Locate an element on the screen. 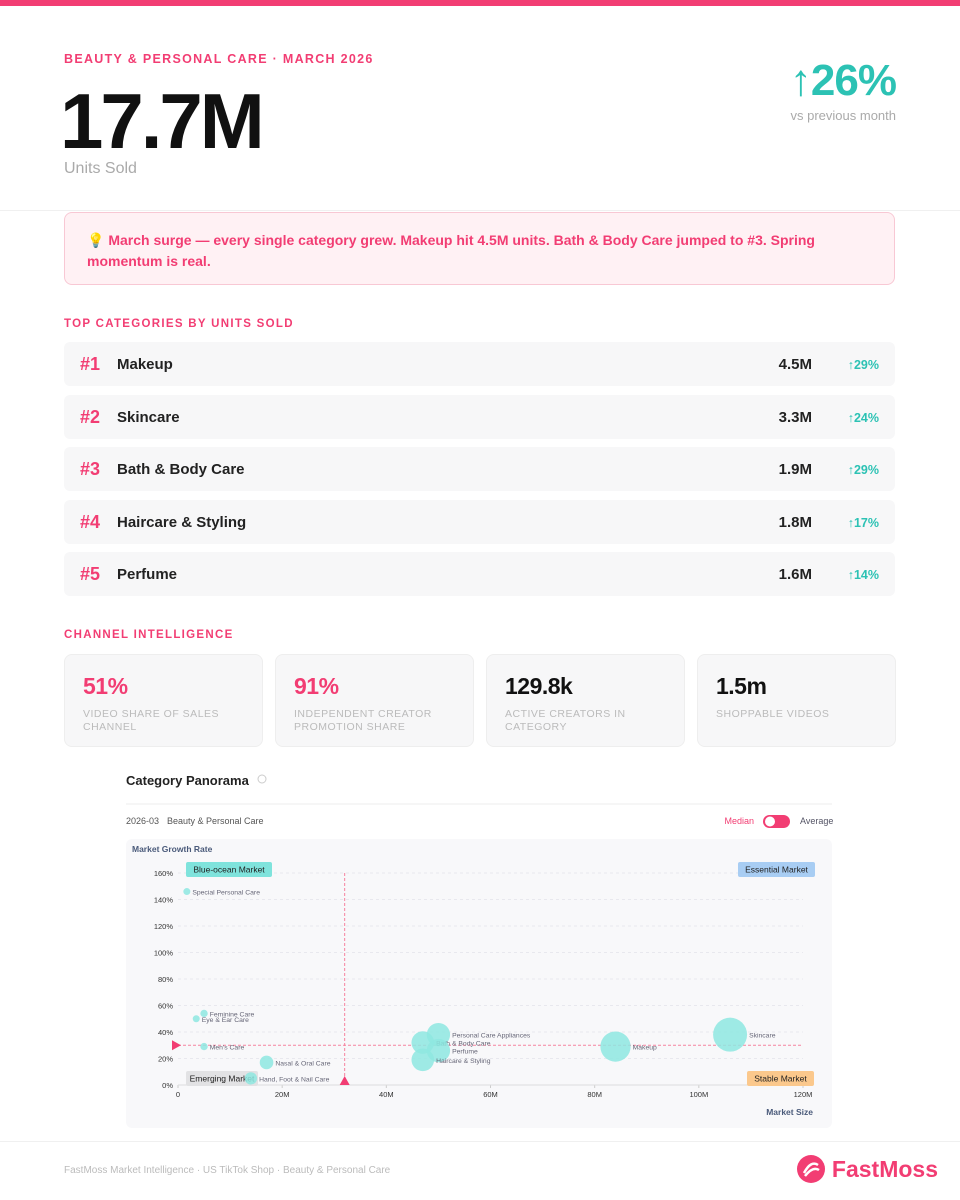 The height and width of the screenshot is (1200, 960). x-tick-label: 100M is located at coordinates (698, 1094).